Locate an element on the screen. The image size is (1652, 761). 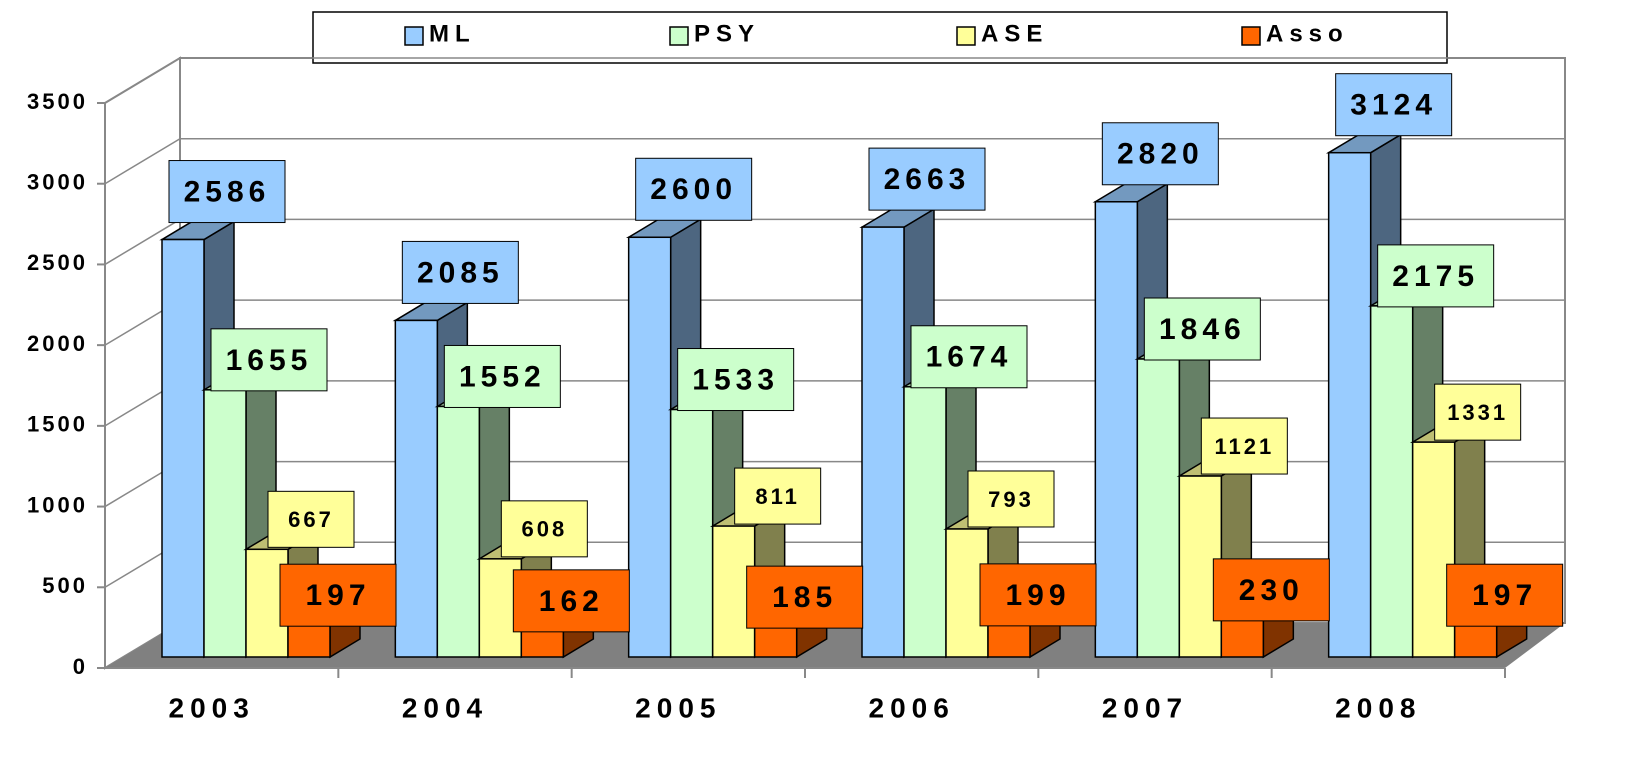
legend-label: Asso is located at coordinates (1307, 33).